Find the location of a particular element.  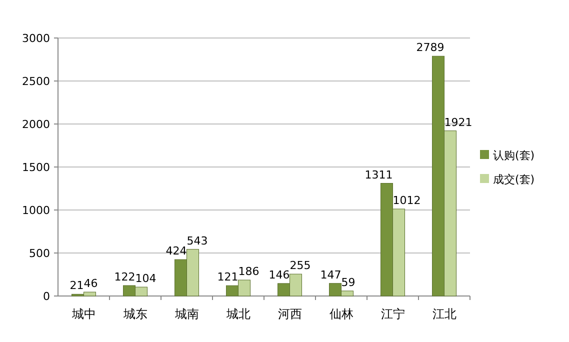

y-tick-label: 2000 is located at coordinates (36, 124).